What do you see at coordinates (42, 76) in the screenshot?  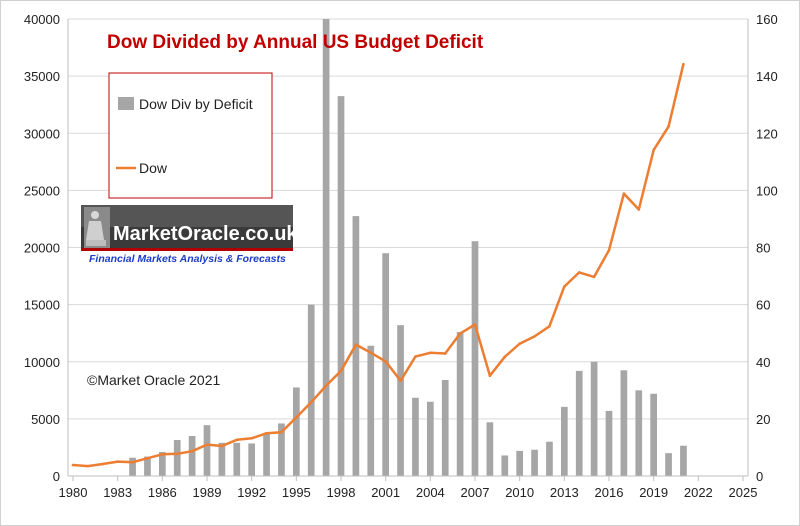 I see `y-left-tick-label: 35000` at bounding box center [42, 76].